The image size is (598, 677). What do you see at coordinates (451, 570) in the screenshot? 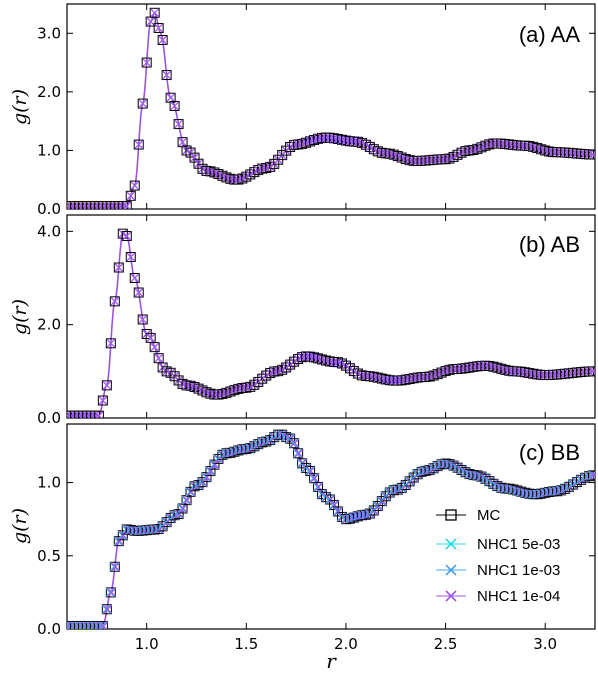
I see `legend-nhc1-1e-03-marker` at bounding box center [451, 570].